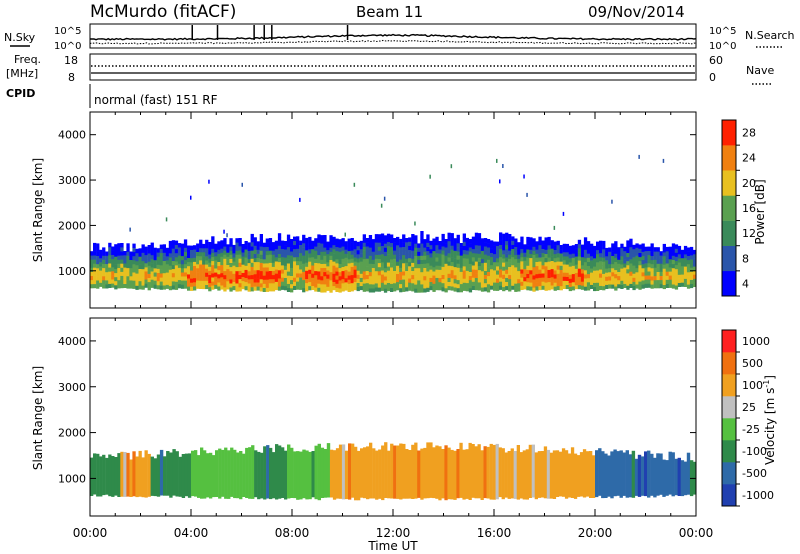 This screenshot has width=800, height=554. What do you see at coordinates (729, 495) in the screenshot?
I see `colorbar-swatch` at bounding box center [729, 495].